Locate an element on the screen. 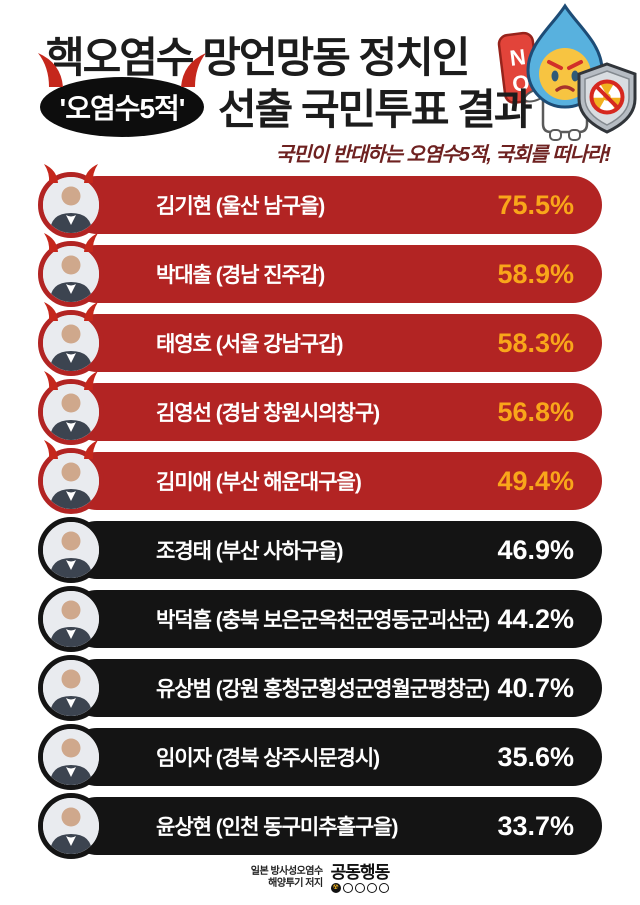 The width and height of the screenshot is (640, 905). vote-percentage: 33.7% is located at coordinates (535, 825).